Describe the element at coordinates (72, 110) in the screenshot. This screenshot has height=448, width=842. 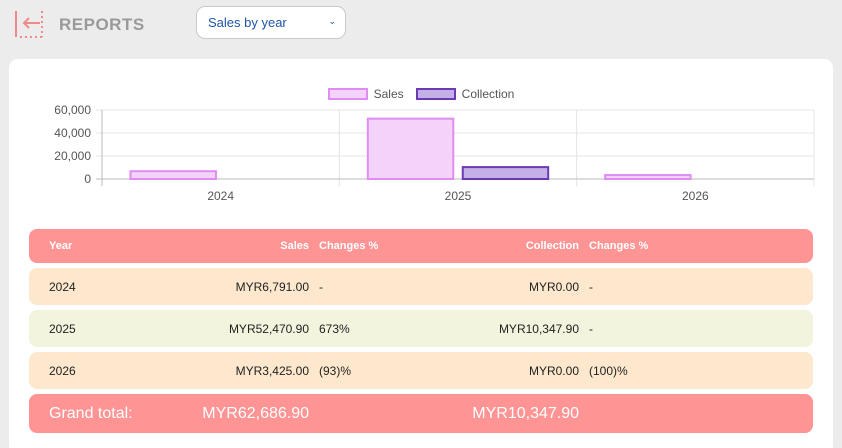
I see `y-tick-label: 60,000` at that location.